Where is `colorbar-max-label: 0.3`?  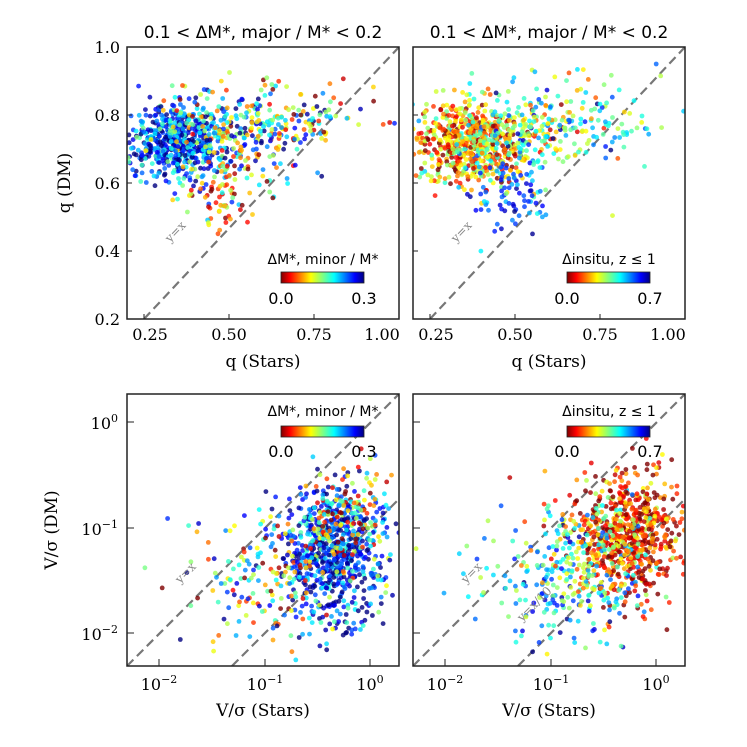 colorbar-max-label: 0.3 is located at coordinates (363, 451).